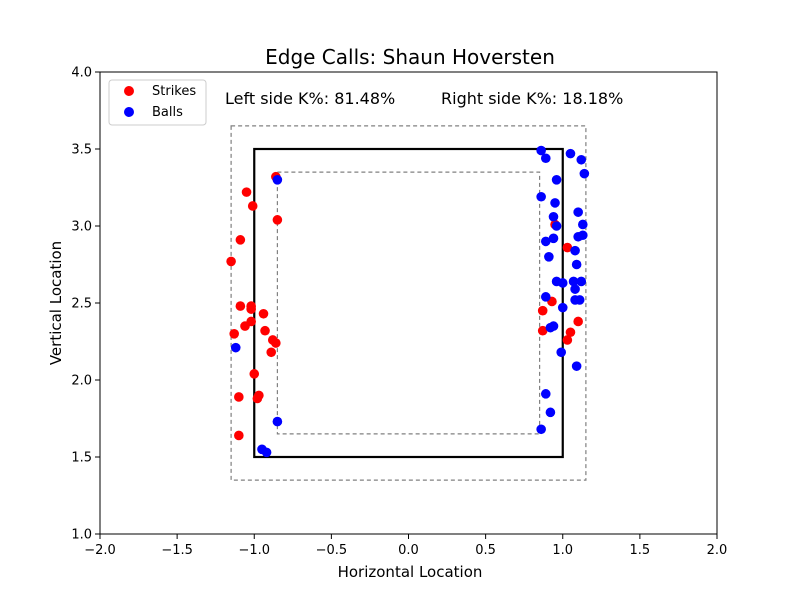 The image size is (800, 600). What do you see at coordinates (332, 550) in the screenshot?
I see `x-tick-label: −0.5` at bounding box center [332, 550].